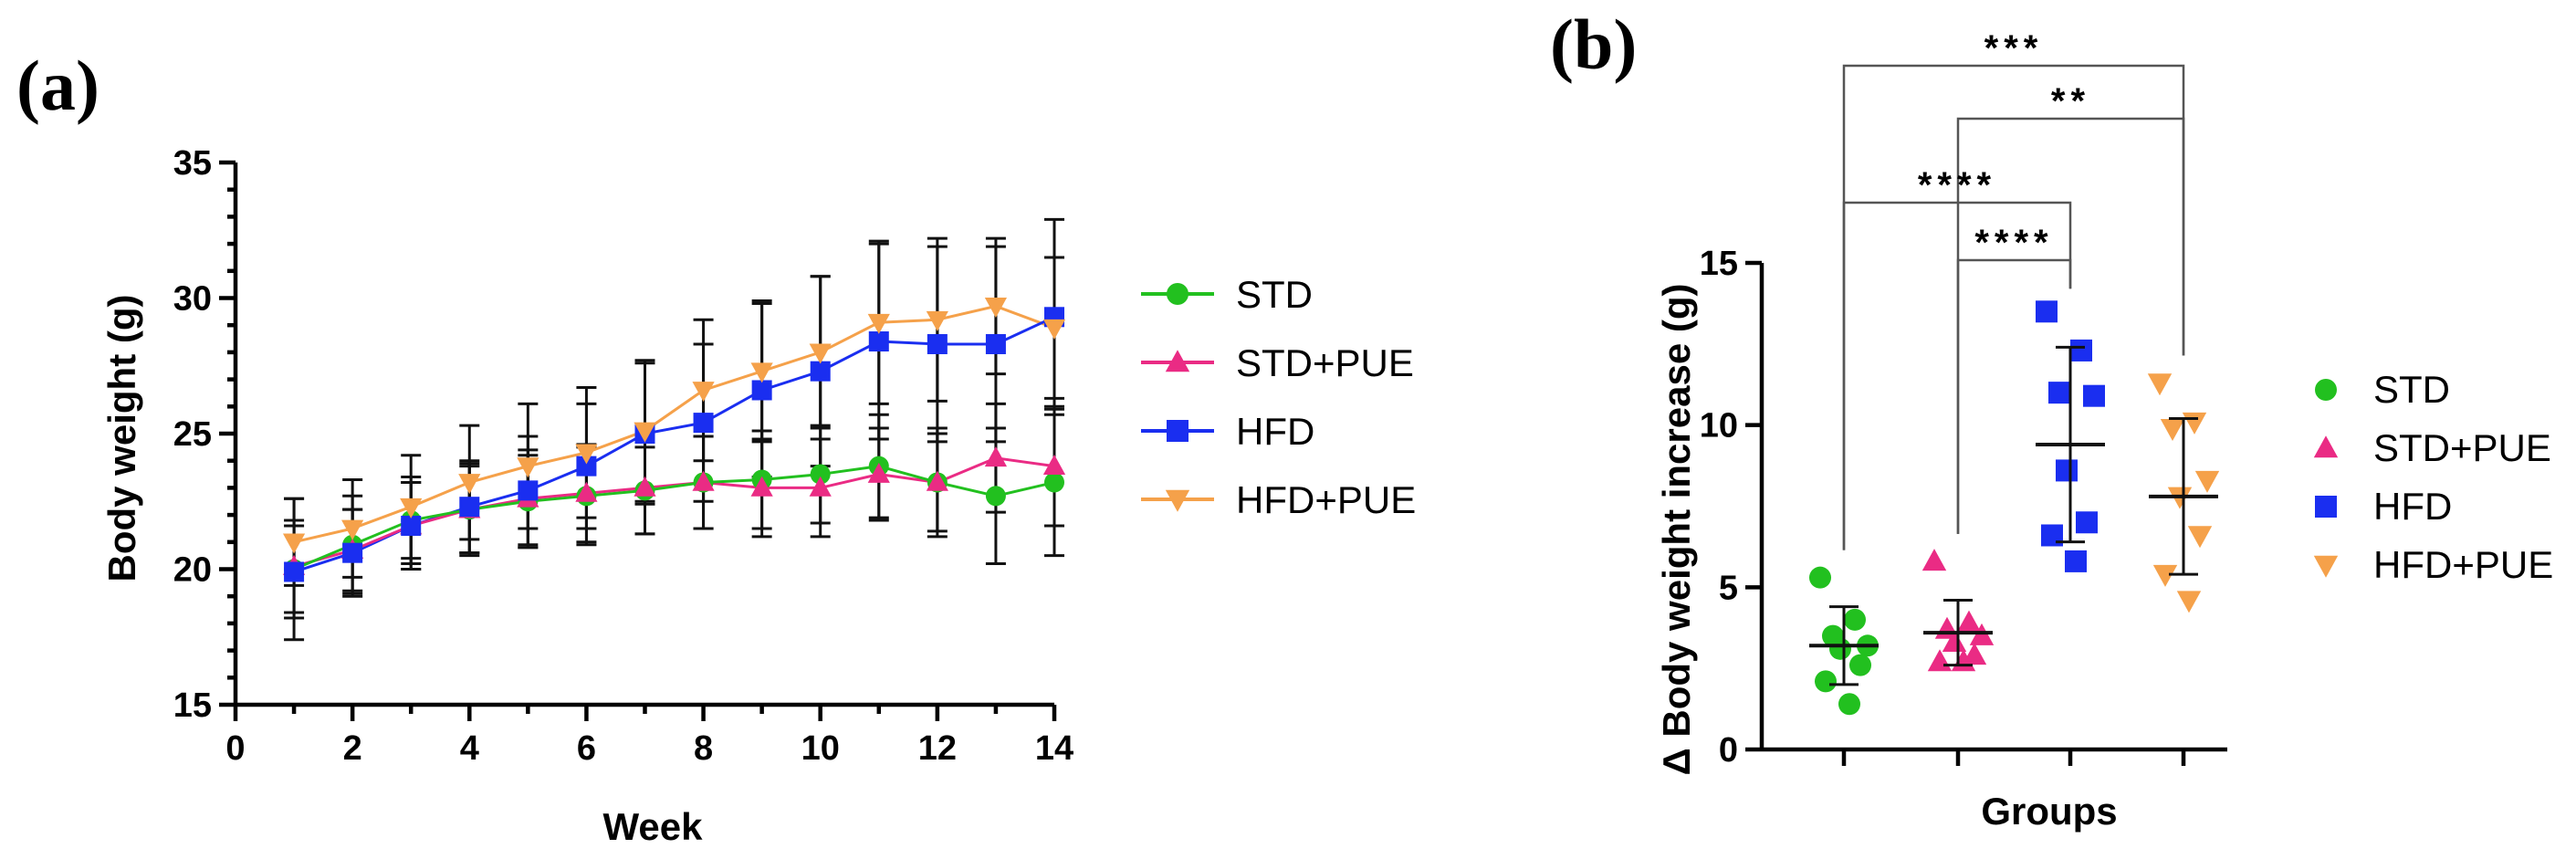  What do you see at coordinates (674, 424) in the screenshot?
I see `panel-a-series-line` at bounding box center [674, 424].